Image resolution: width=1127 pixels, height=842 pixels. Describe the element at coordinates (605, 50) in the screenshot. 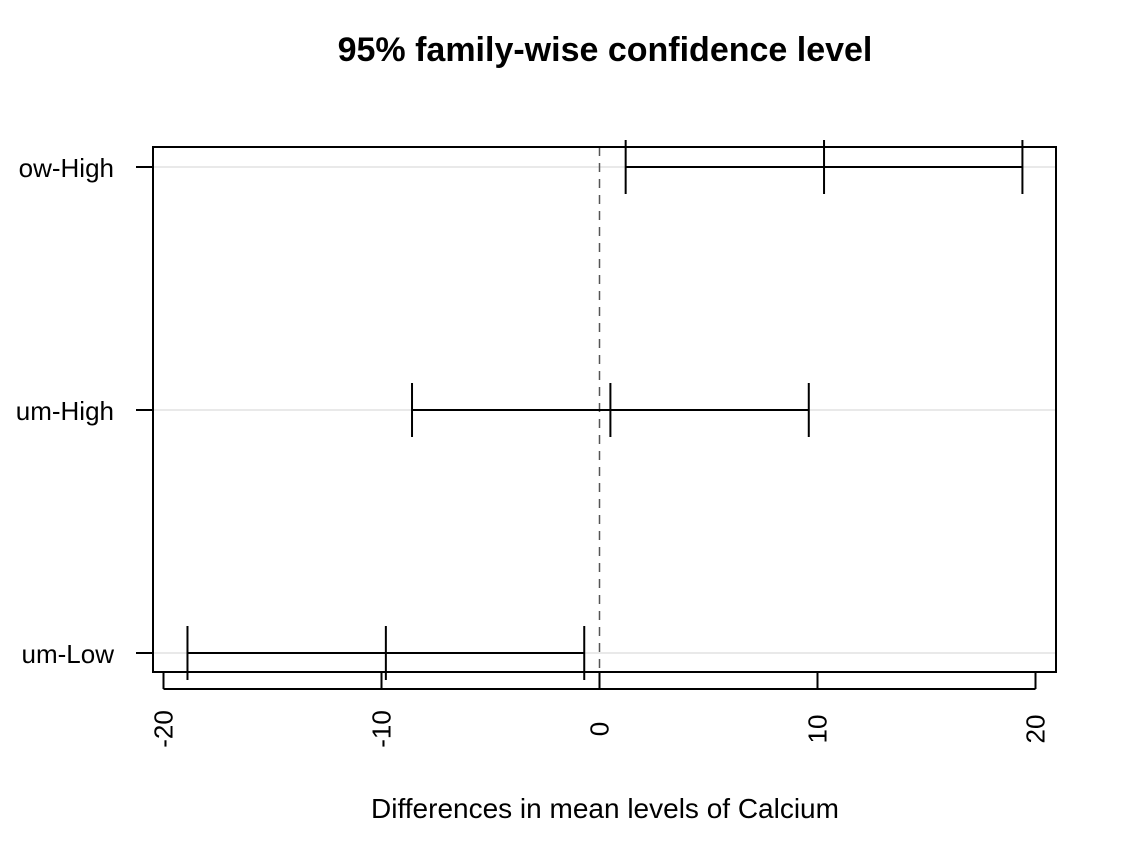

I see `chart-title: 95% family-wise confidence level` at that location.